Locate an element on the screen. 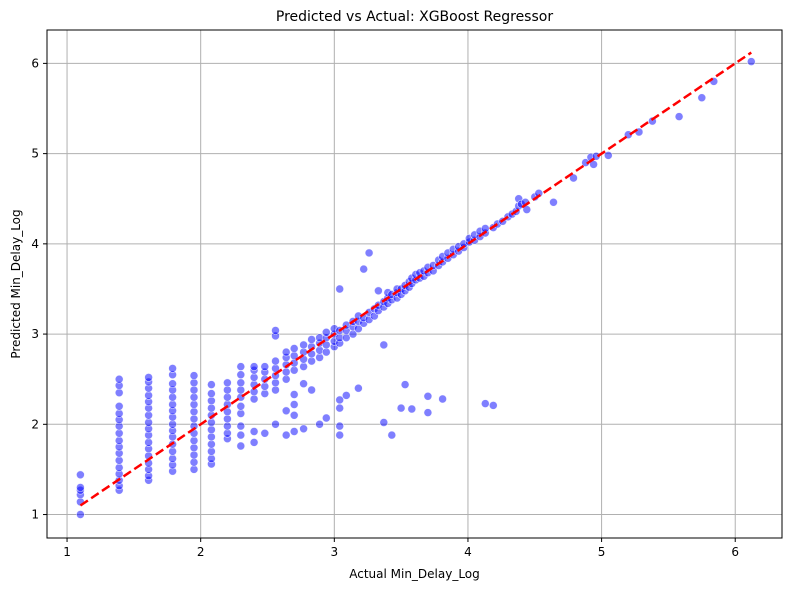 The width and height of the screenshot is (790, 590). x-axis-label: Actual Min_Delay_Log is located at coordinates (414, 574).